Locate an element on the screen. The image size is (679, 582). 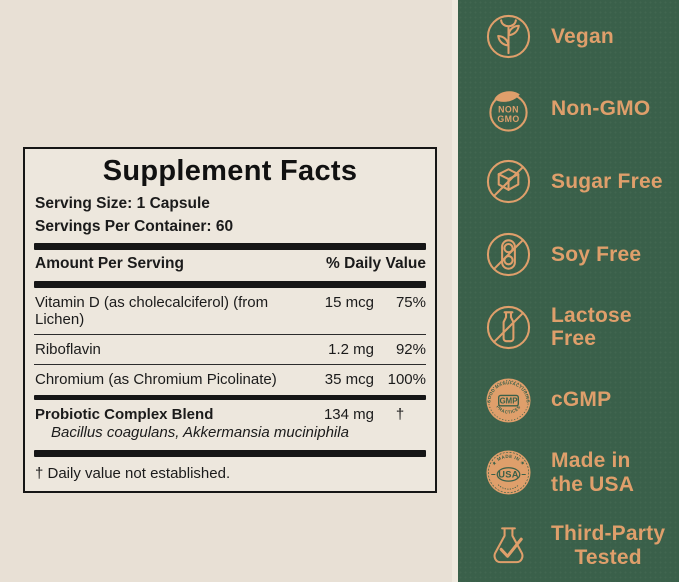
blend-amount: 134 mg is located at coordinates (348, 414).